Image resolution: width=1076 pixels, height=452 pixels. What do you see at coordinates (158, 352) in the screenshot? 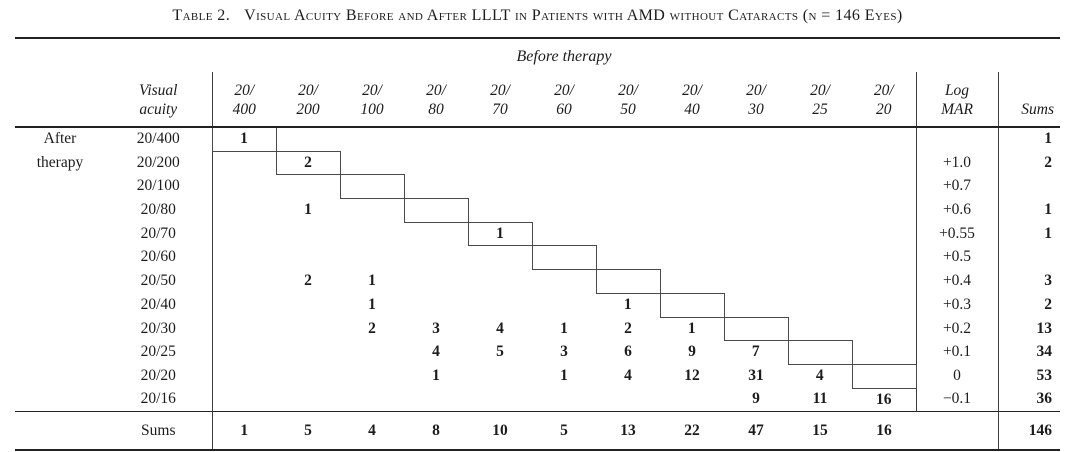
I see `row-acuity-label: 20/25` at bounding box center [158, 352].